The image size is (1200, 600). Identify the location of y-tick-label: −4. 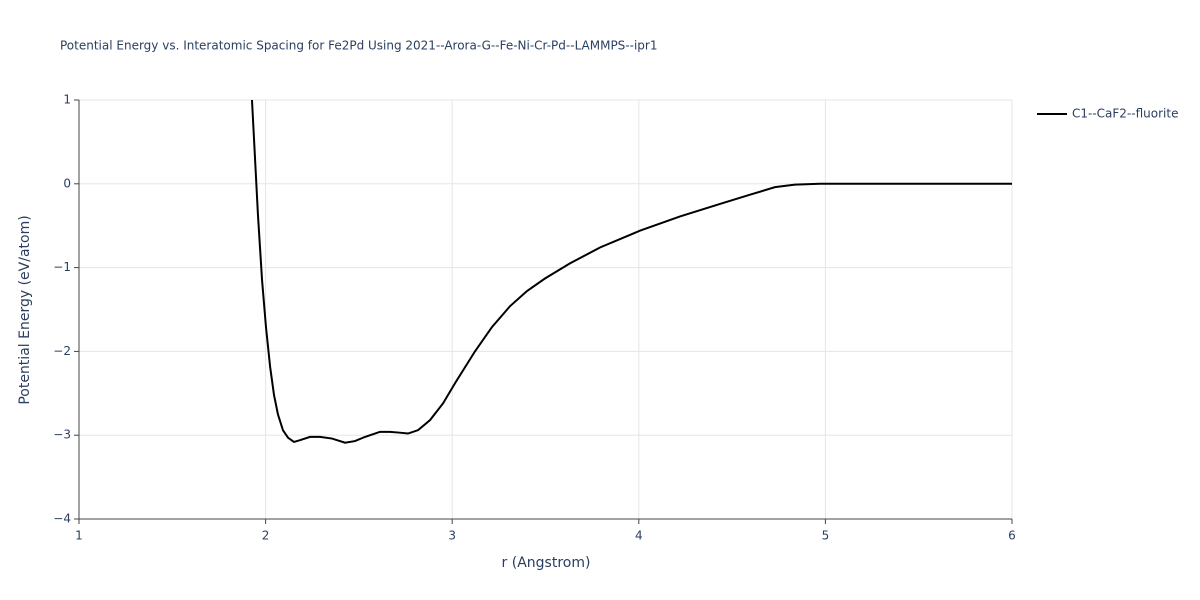
(62, 519).